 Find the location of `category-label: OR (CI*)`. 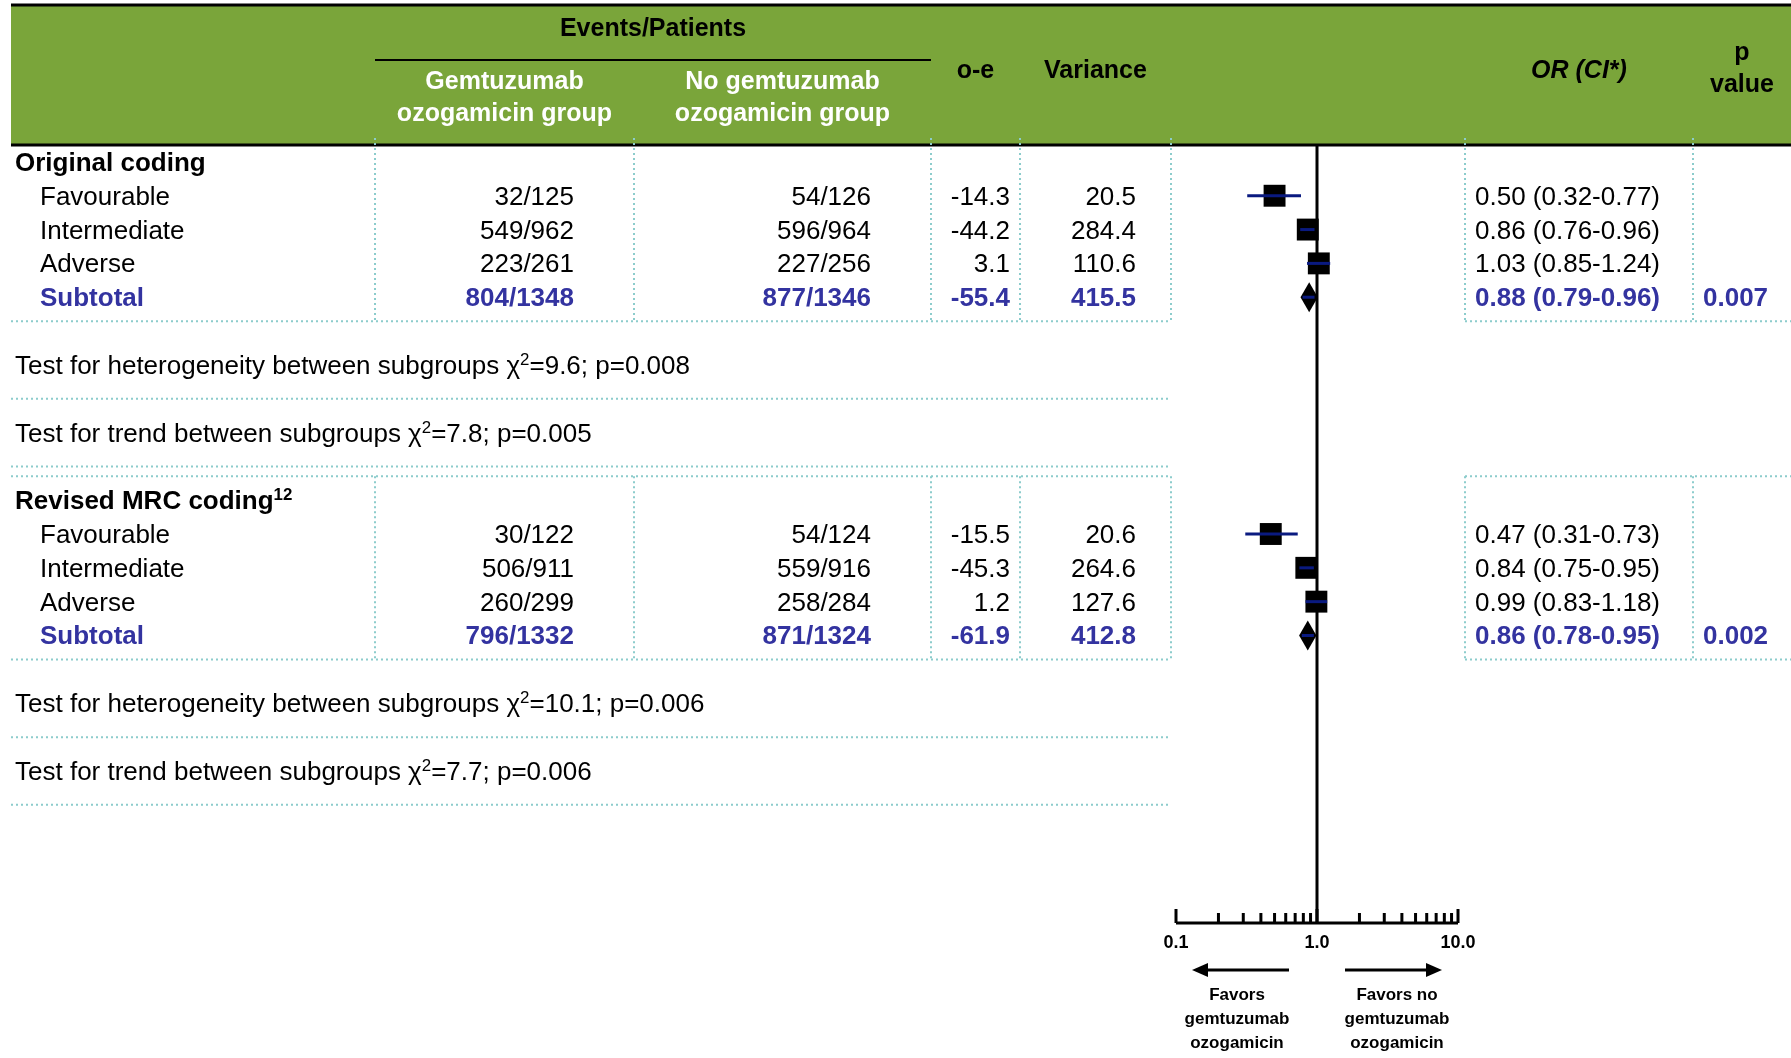

category-label: OR (CI*) is located at coordinates (1579, 69).